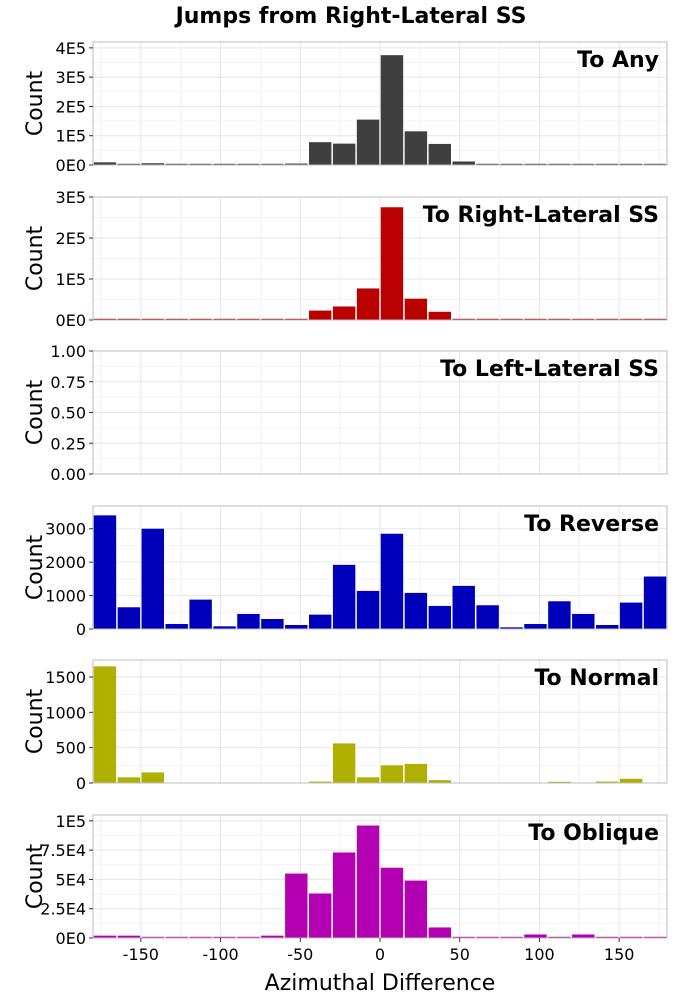 The width and height of the screenshot is (700, 1000). I want to click on panel-label: To Normal, so click(596, 678).